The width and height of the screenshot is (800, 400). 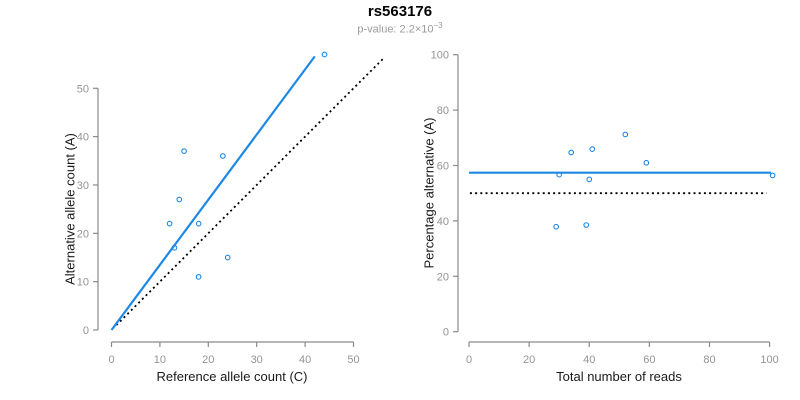 I want to click on left-y-axis-label: Alternative allele count (A), so click(x=70, y=209).